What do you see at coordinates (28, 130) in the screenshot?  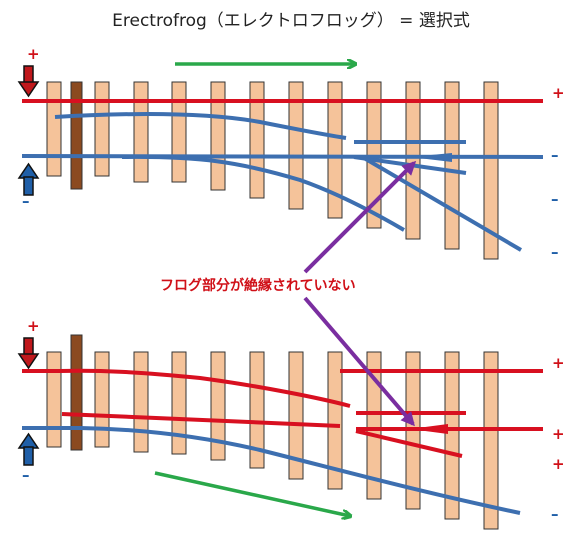 I see `top-feed-arrows` at bounding box center [28, 130].